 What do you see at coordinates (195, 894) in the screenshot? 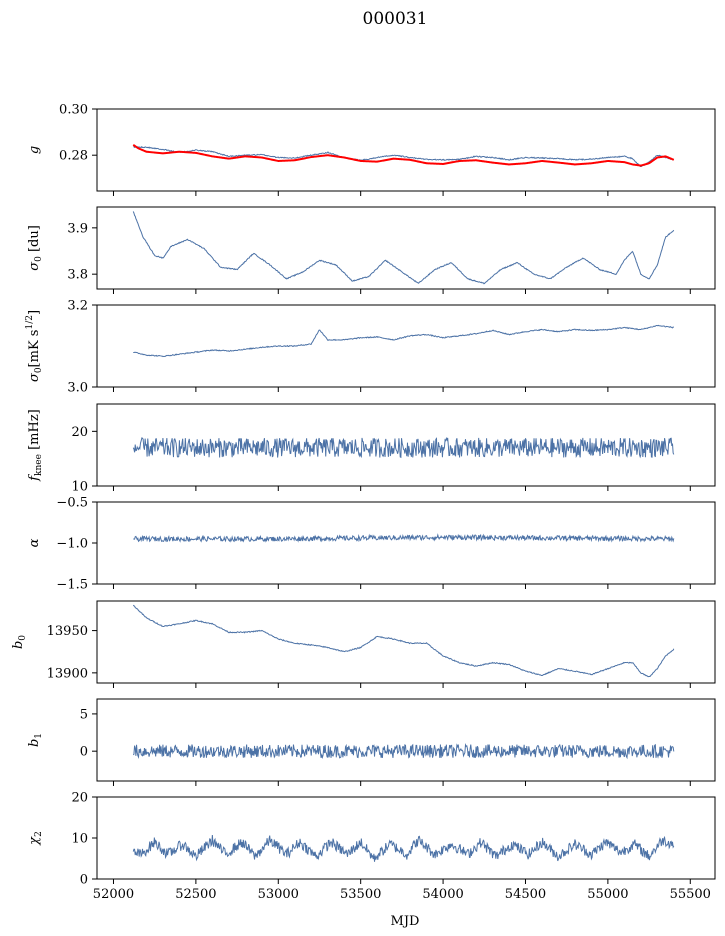
I see `x-tick-label: 52500` at bounding box center [195, 894].